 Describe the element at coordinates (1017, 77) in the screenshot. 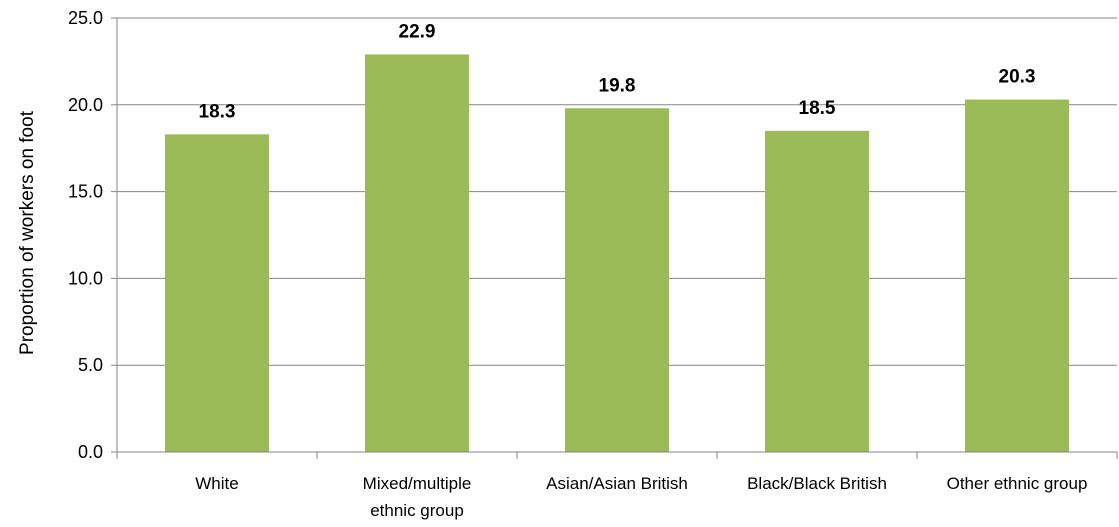

I see `data-label: 20.3` at that location.